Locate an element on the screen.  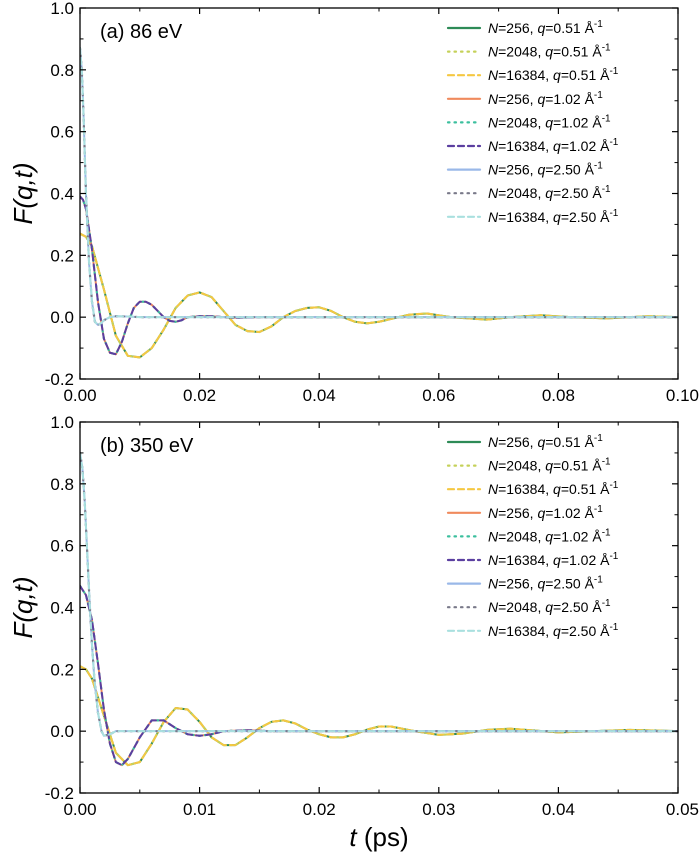
series-line-2048-q0.51 is located at coordinates (379, 295).